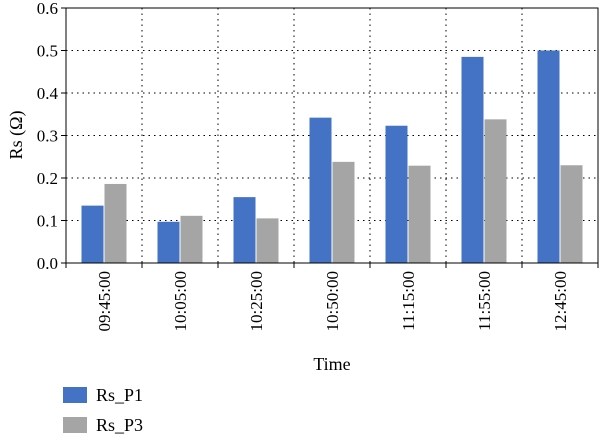 This screenshot has width=600, height=441. What do you see at coordinates (16, 135) in the screenshot?
I see `y-axis-title: Rs (Ω)` at bounding box center [16, 135].